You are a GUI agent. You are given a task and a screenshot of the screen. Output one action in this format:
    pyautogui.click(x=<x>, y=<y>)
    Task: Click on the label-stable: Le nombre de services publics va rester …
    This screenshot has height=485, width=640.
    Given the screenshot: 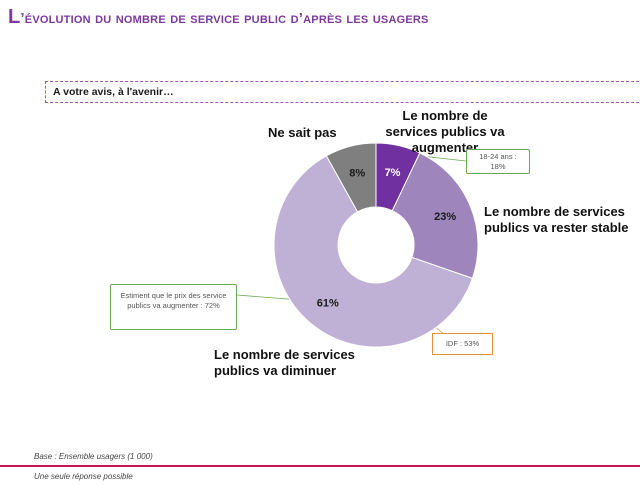 What is the action you would take?
    pyautogui.click(x=556, y=219)
    